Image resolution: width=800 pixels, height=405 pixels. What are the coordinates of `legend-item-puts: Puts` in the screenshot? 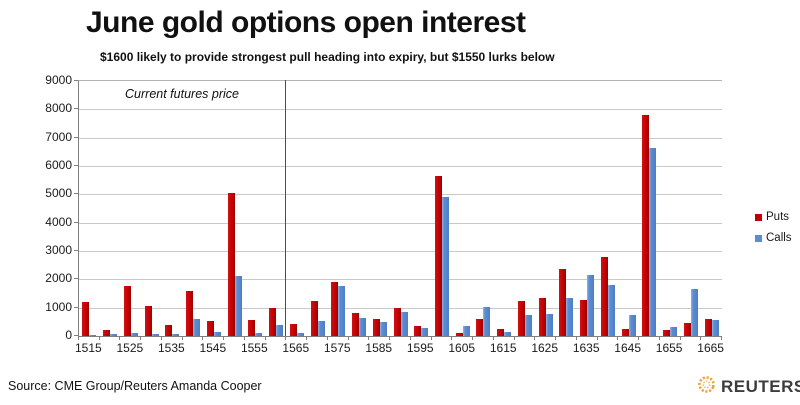 It's located at (773, 217).